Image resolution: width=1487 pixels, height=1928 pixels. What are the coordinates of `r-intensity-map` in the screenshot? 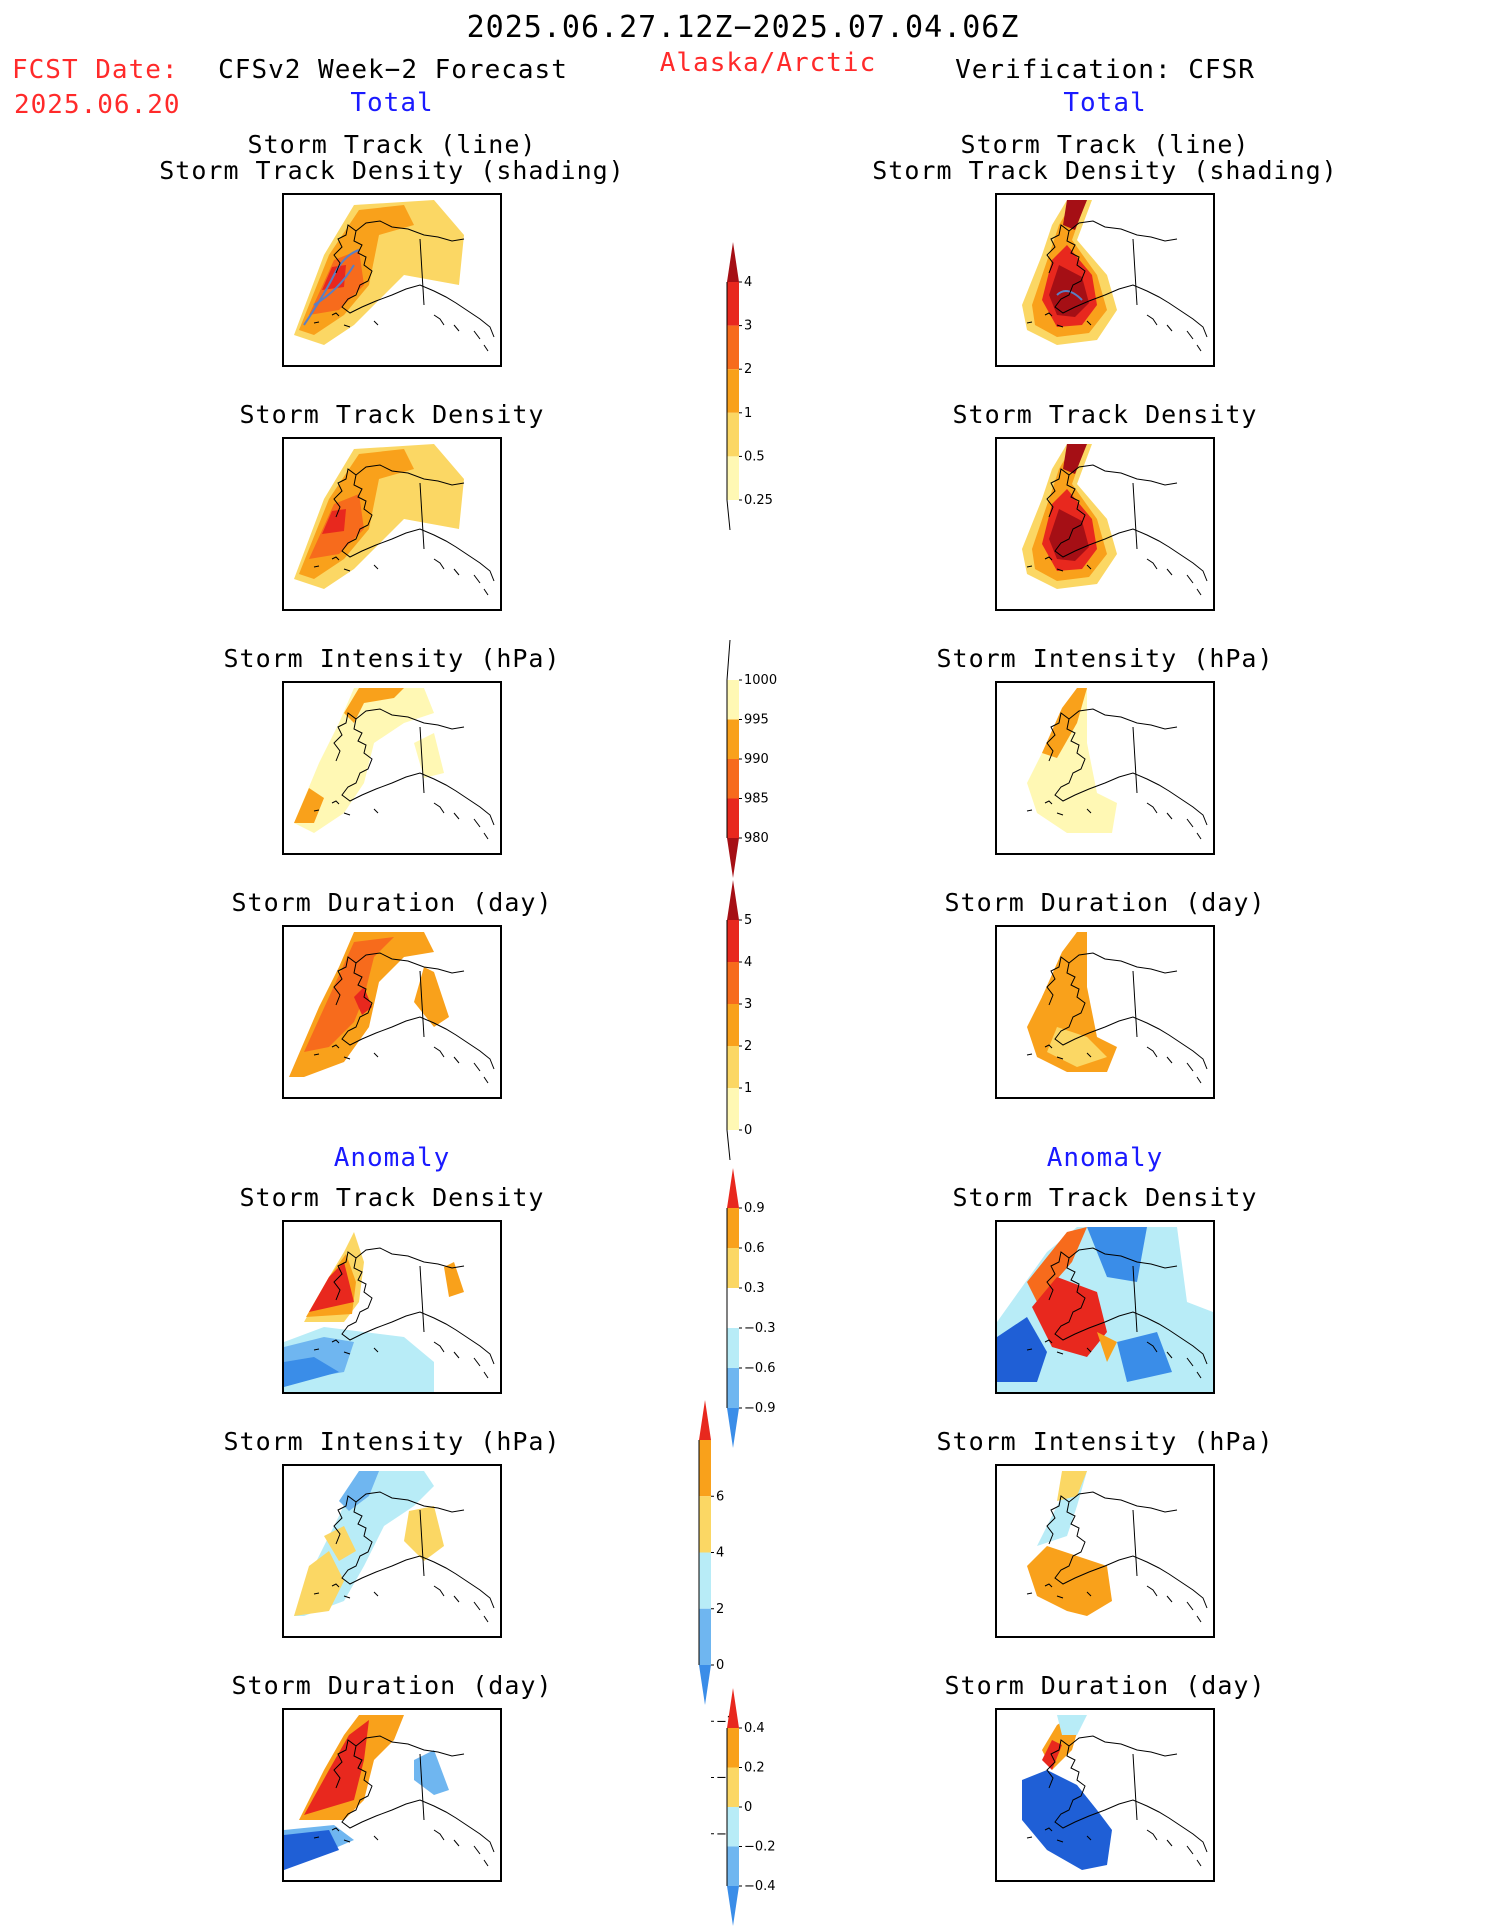 It's located at (1105, 768).